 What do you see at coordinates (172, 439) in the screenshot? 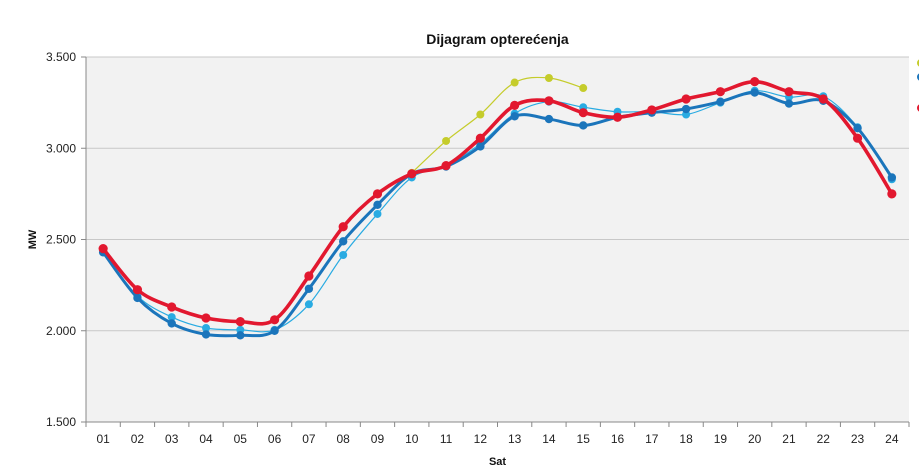
I see `x-tick-label: 03` at bounding box center [172, 439].